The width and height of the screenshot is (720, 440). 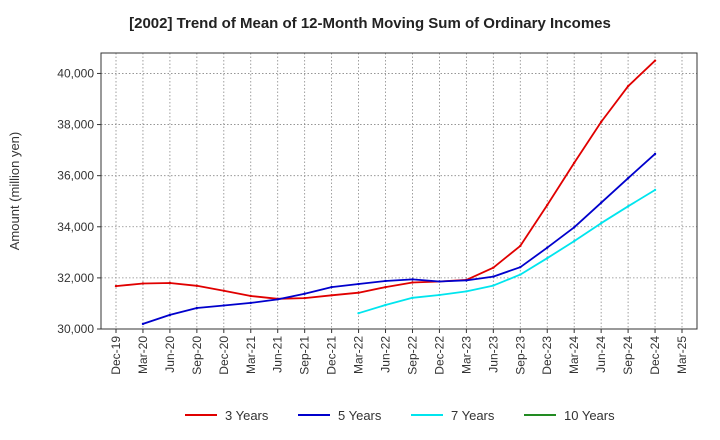 What do you see at coordinates (386, 354) in the screenshot?
I see `x-tick-label: Jun-22` at bounding box center [386, 354].